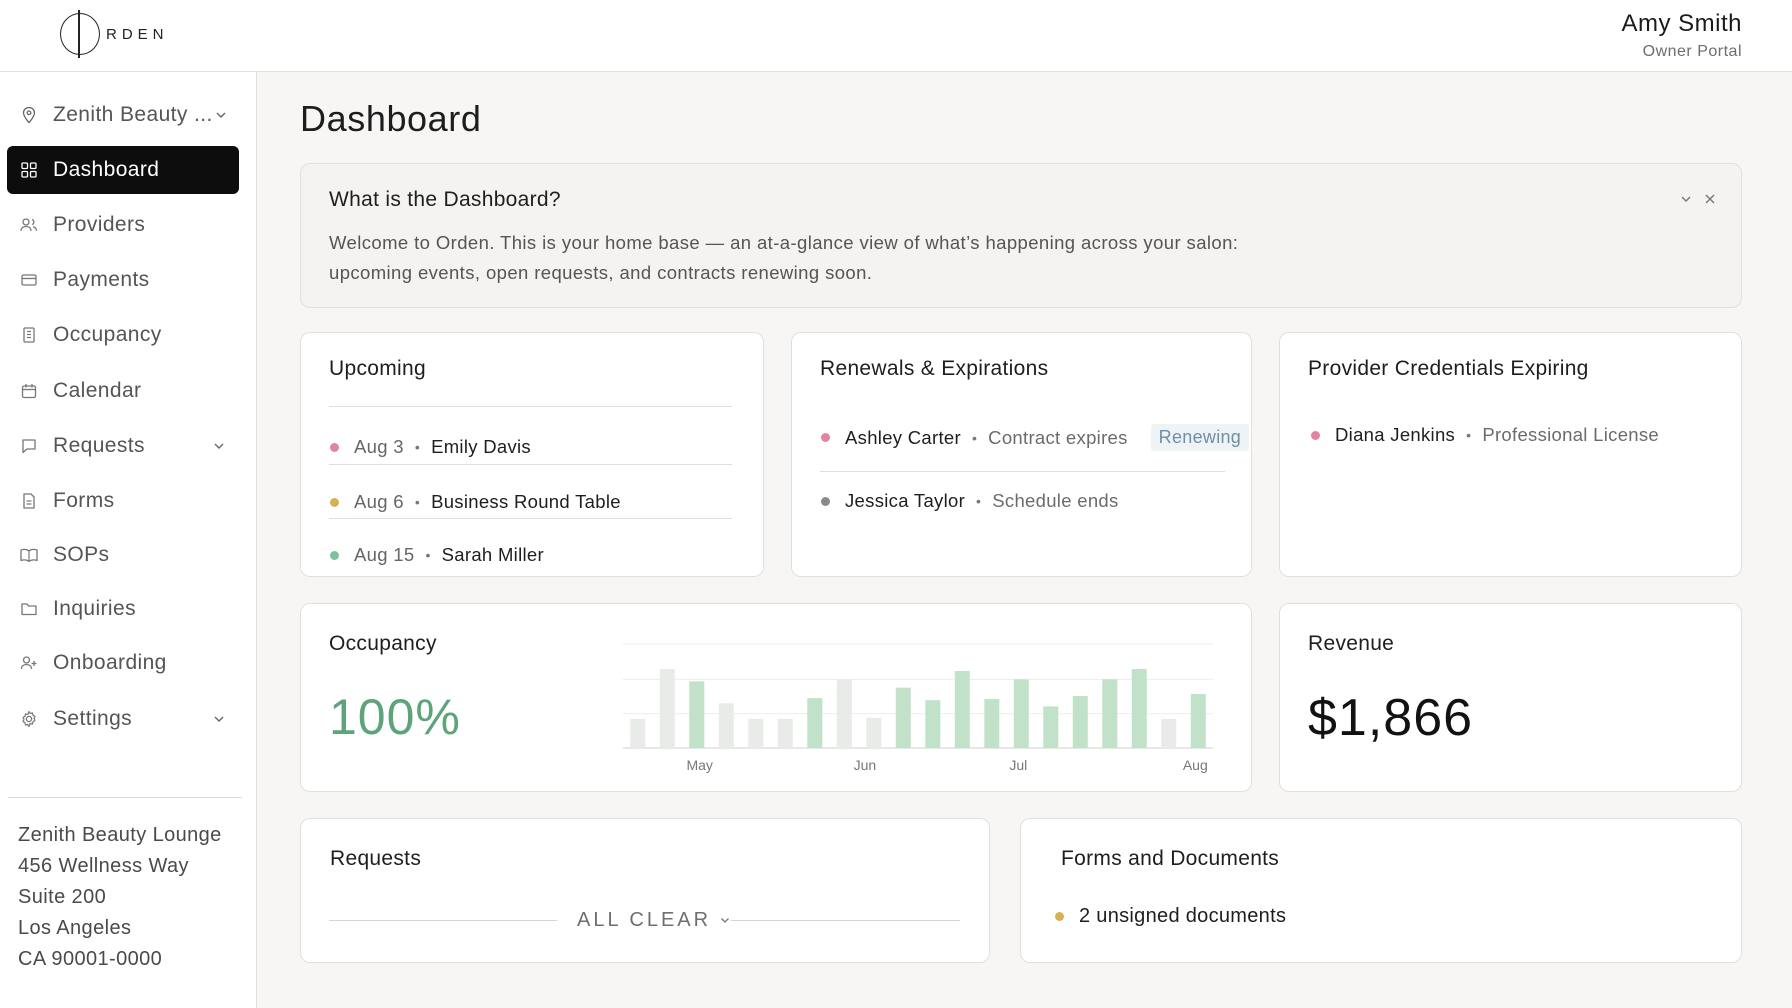 The height and width of the screenshot is (1008, 1792). What do you see at coordinates (107, 334) in the screenshot?
I see `sidebar-item-label: Occupancy` at bounding box center [107, 334].